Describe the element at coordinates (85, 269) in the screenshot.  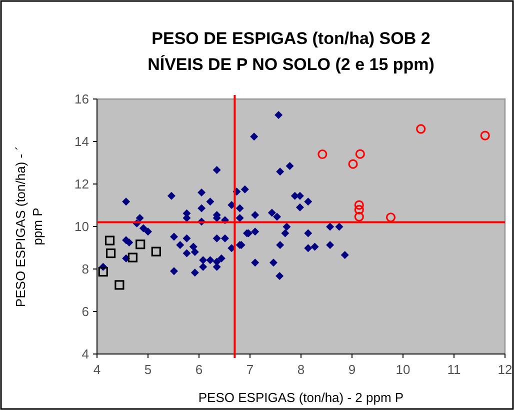
I see `y-tick-label: 8` at that location.